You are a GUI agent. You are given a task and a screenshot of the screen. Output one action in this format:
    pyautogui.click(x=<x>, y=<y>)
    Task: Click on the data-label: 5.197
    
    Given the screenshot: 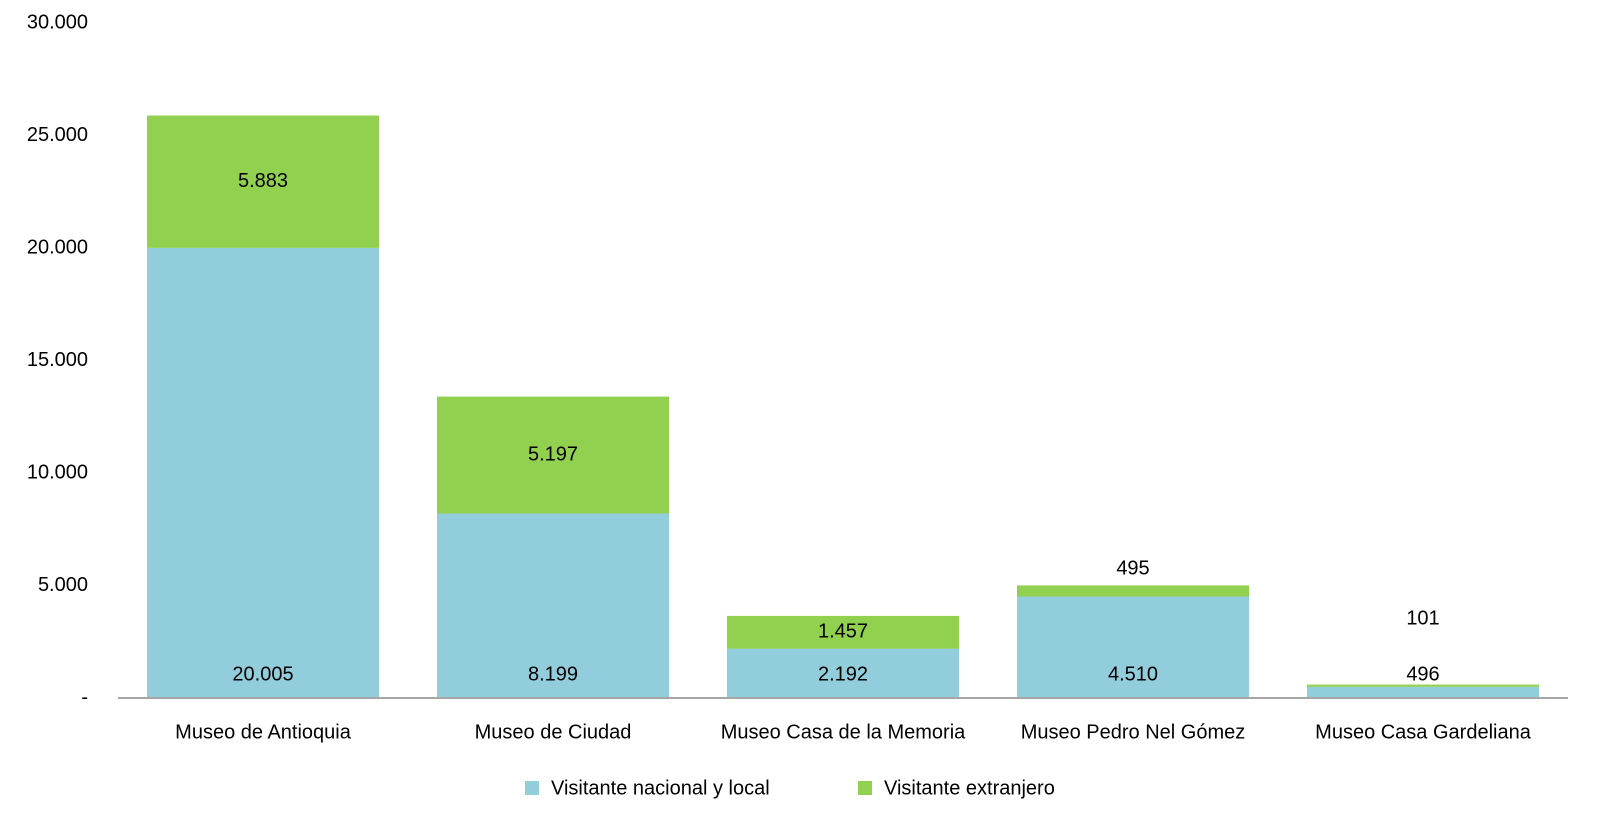 What is the action you would take?
    pyautogui.click(x=553, y=454)
    